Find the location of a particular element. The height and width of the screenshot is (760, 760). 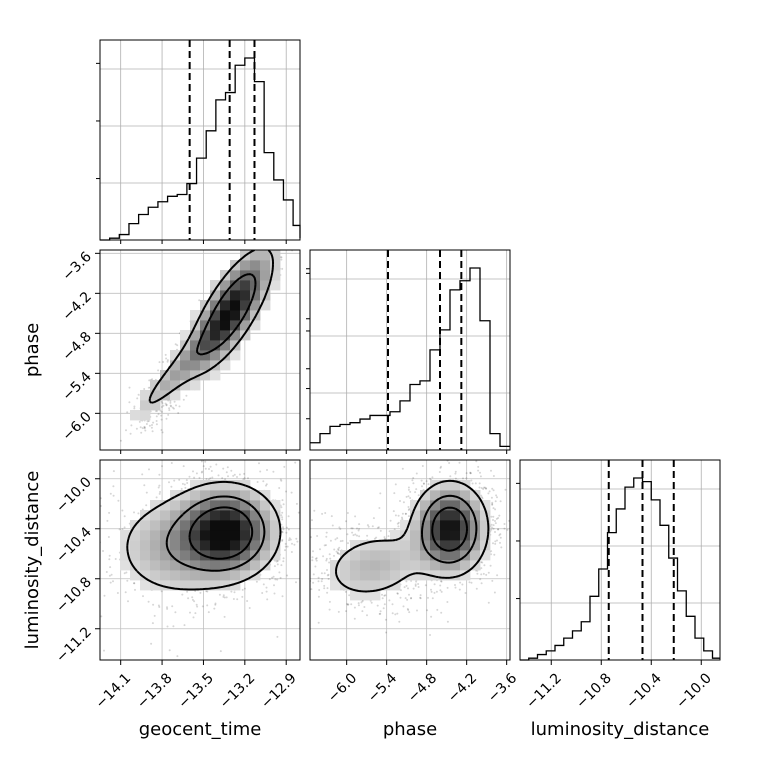

hist-panel-luminosity_distance is located at coordinates (618, 560).